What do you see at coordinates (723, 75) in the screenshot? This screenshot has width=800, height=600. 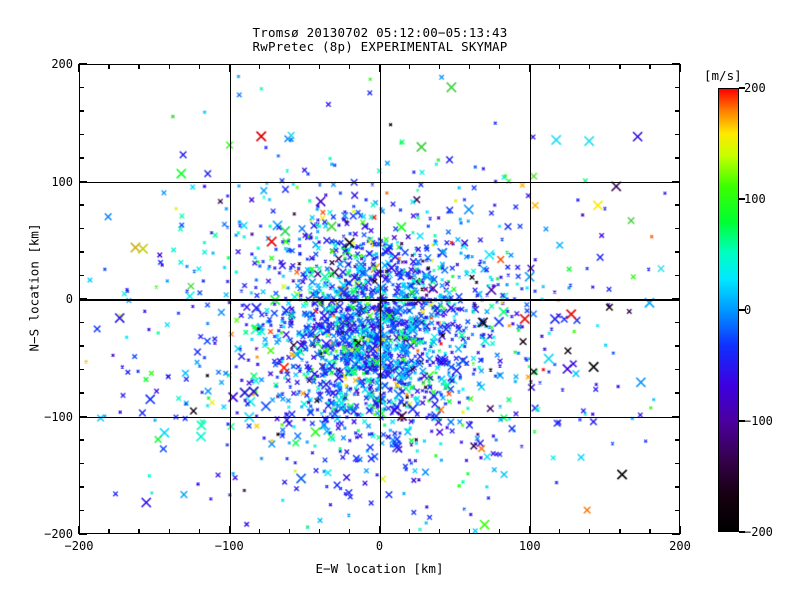 I see `colorbar-unit-label: [m/s]` at bounding box center [723, 75].